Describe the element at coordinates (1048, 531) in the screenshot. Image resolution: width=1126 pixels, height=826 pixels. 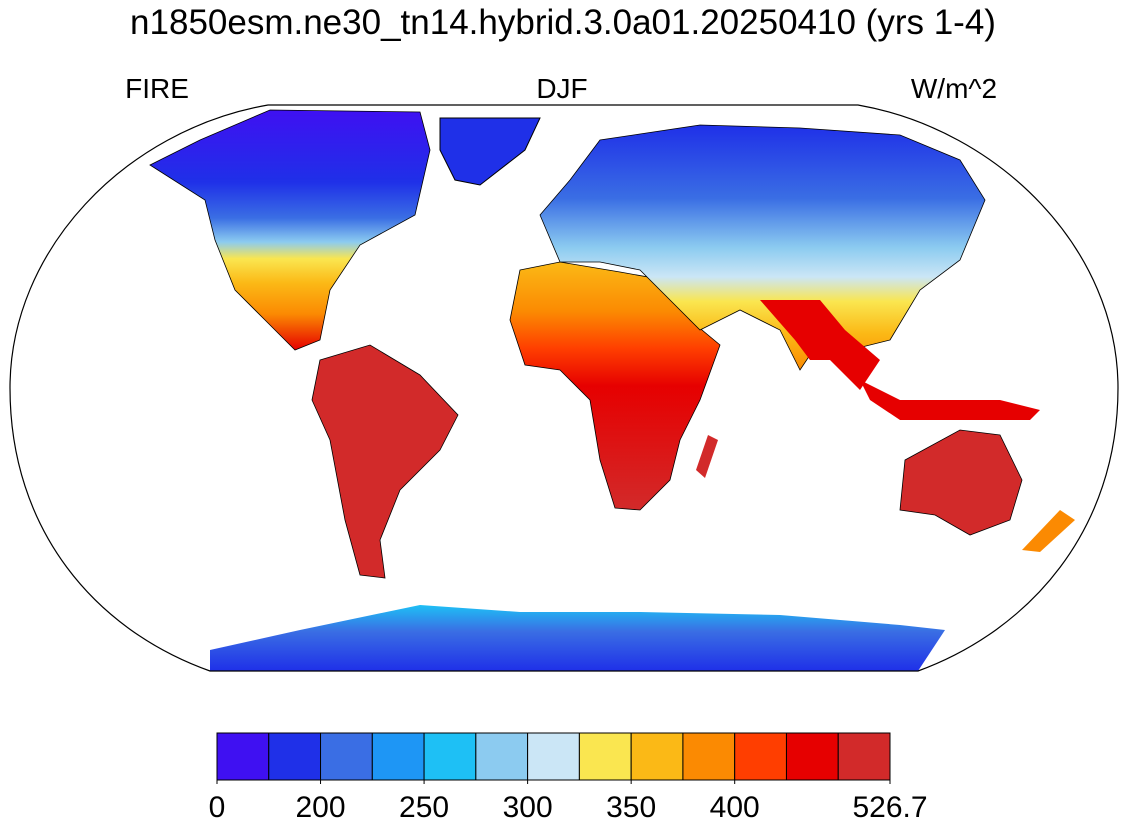
I see `new-zealand` at that location.